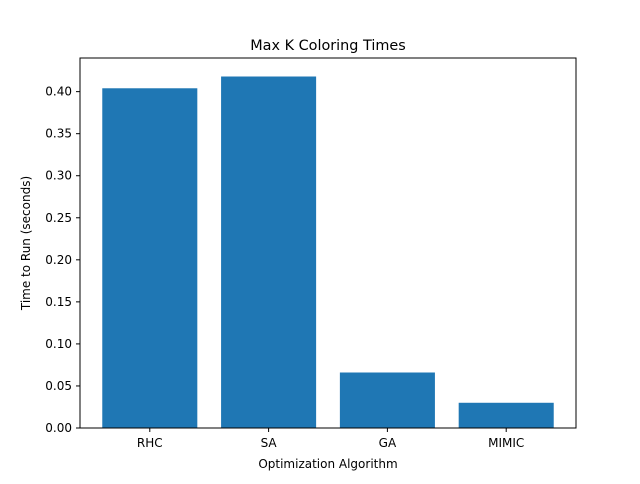 This screenshot has height=484, width=640. Describe the element at coordinates (150, 443) in the screenshot. I see `x-tick-label-rhc: RHC` at that location.